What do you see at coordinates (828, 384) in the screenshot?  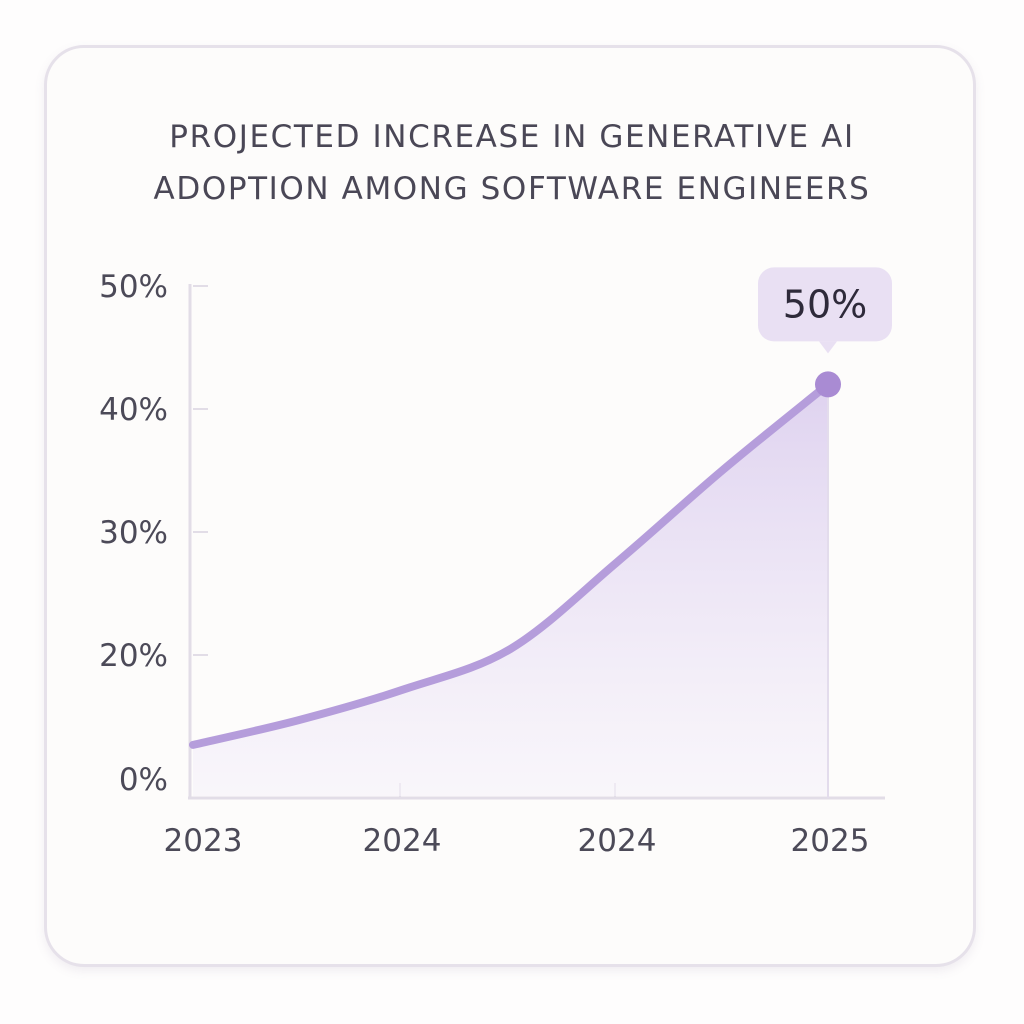 I see `end-point-marker` at bounding box center [828, 384].